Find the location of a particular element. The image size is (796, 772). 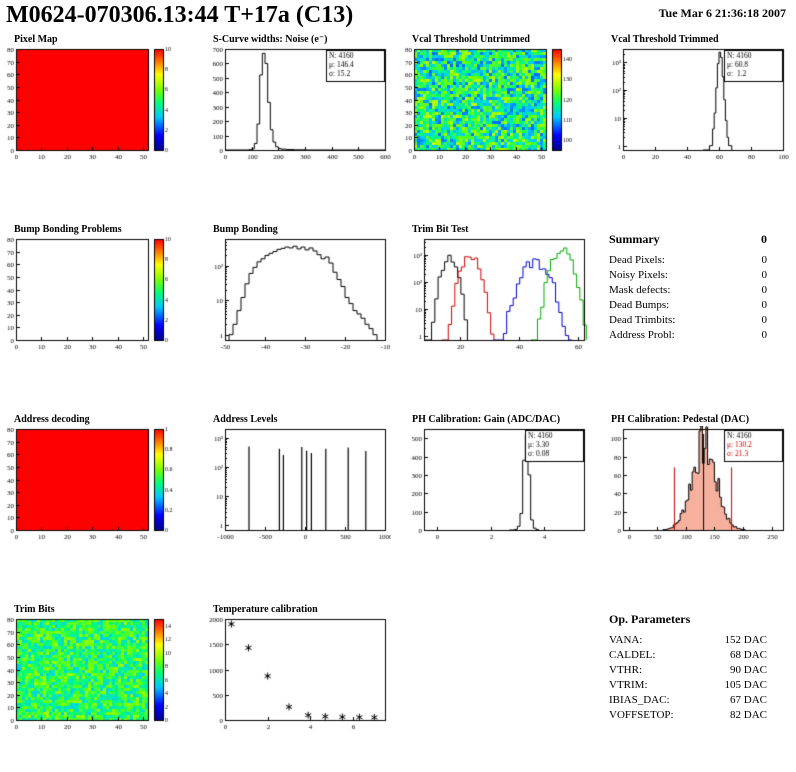

summary-title: Summary is located at coordinates (634, 239).